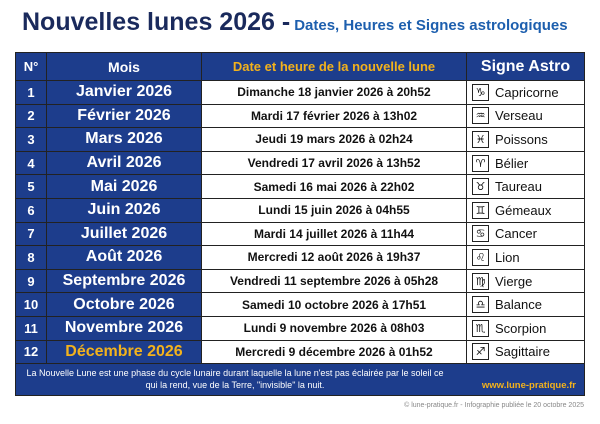 The image size is (600, 424). I want to click on astro-sign: ♏ Scorpion, so click(525, 328).